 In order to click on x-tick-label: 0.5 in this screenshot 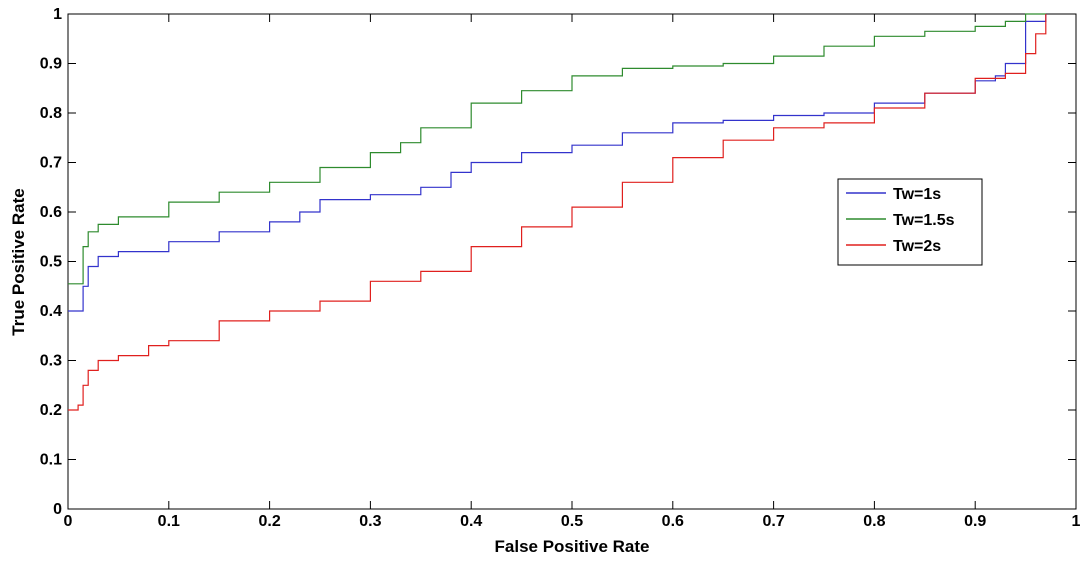, I will do `click(572, 521)`.